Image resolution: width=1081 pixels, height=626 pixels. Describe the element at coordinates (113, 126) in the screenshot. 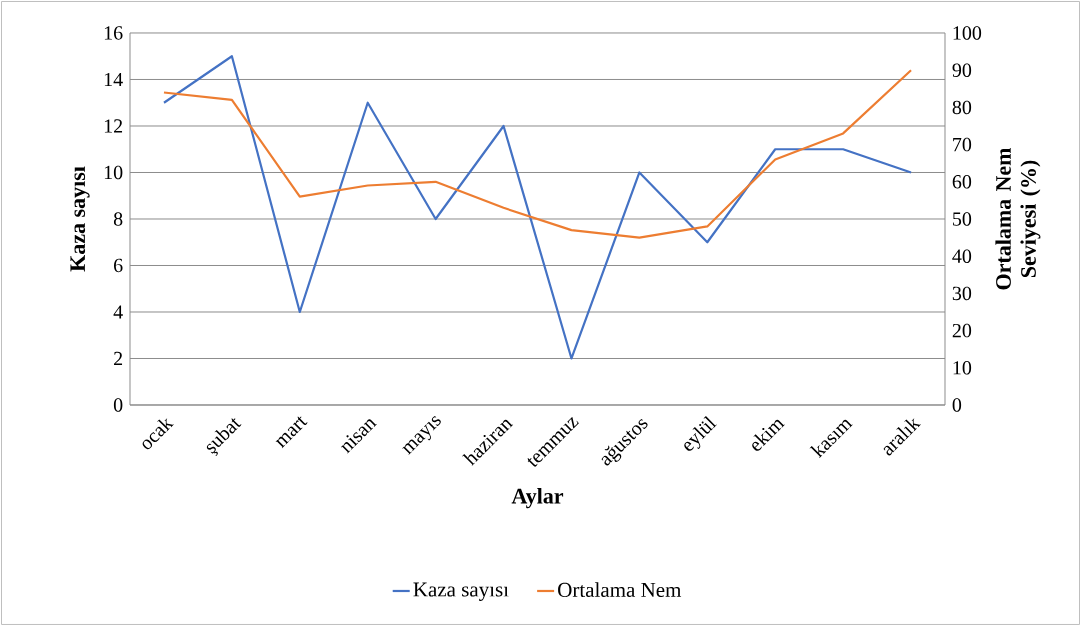

I see `y-tick-label: 12` at that location.